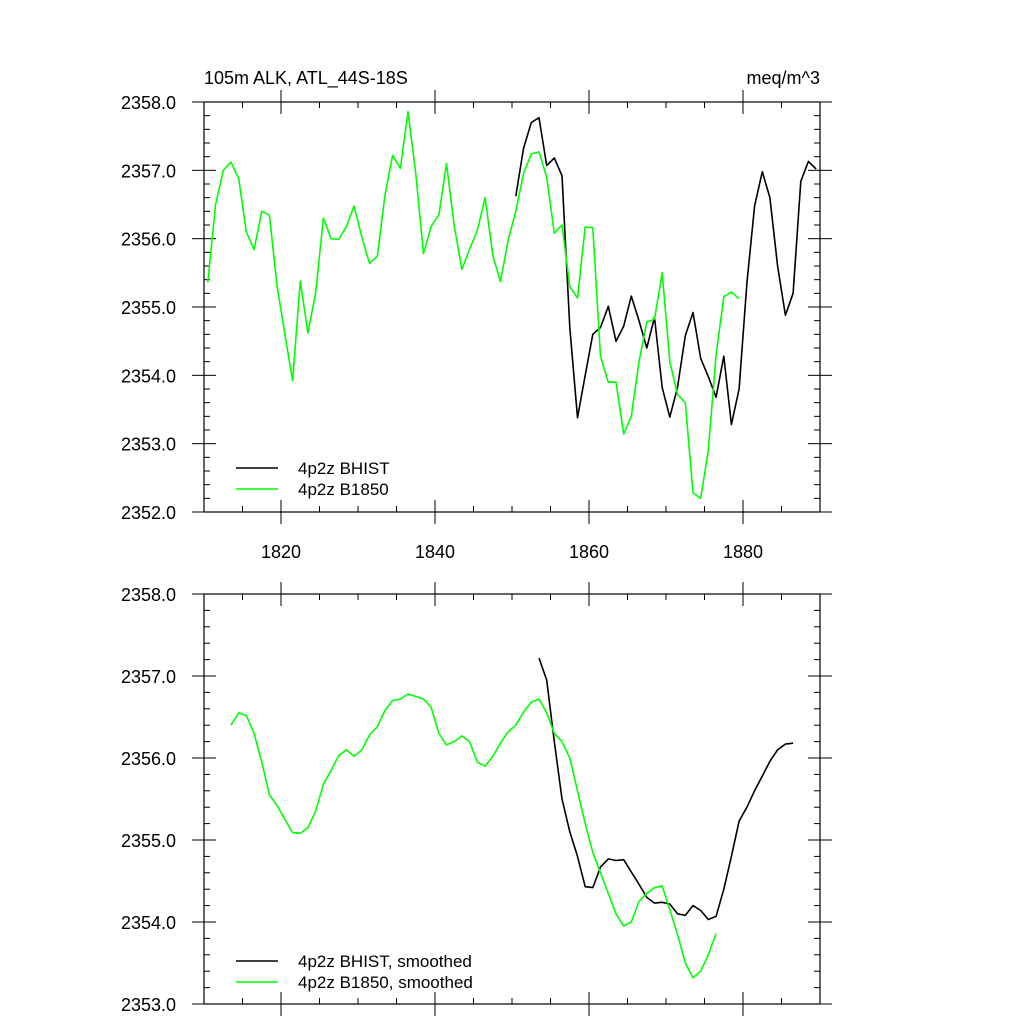  What do you see at coordinates (473, 836) in the screenshot?
I see `bottom-series-line-b1850` at bounding box center [473, 836].